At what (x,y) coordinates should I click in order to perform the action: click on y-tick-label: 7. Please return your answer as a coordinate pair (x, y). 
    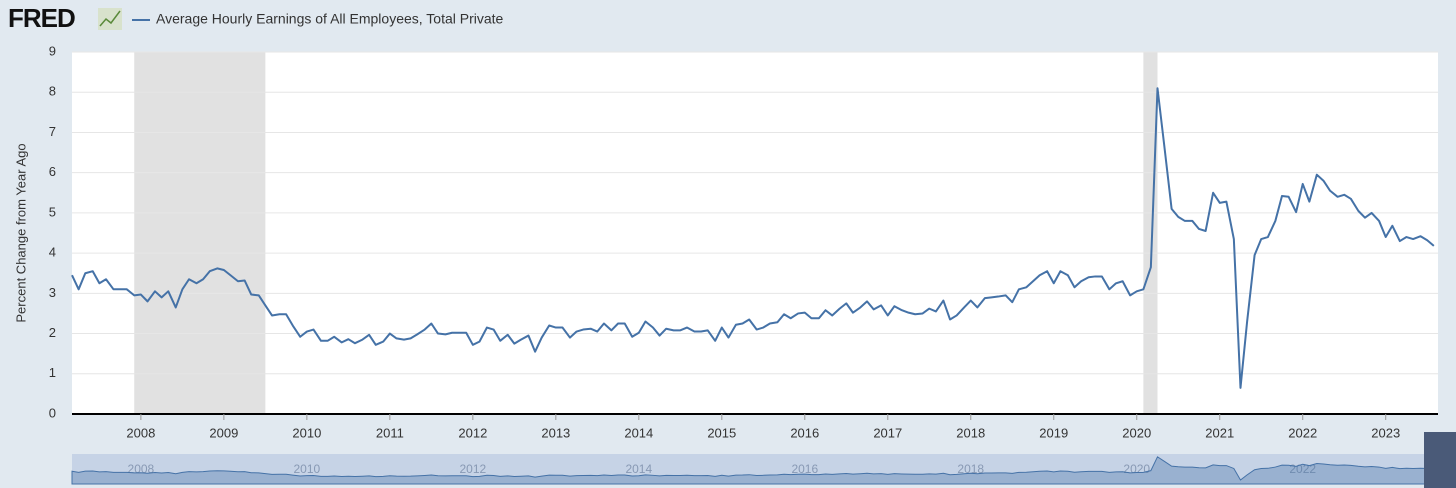
    Looking at the image, I should click on (52, 131).